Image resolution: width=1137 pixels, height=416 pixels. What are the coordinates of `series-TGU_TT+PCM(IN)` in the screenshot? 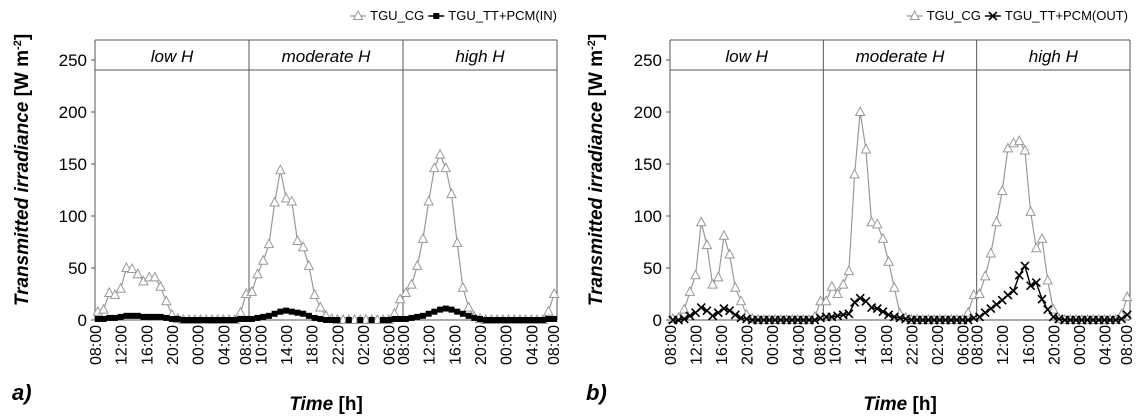 It's located at (326, 314).